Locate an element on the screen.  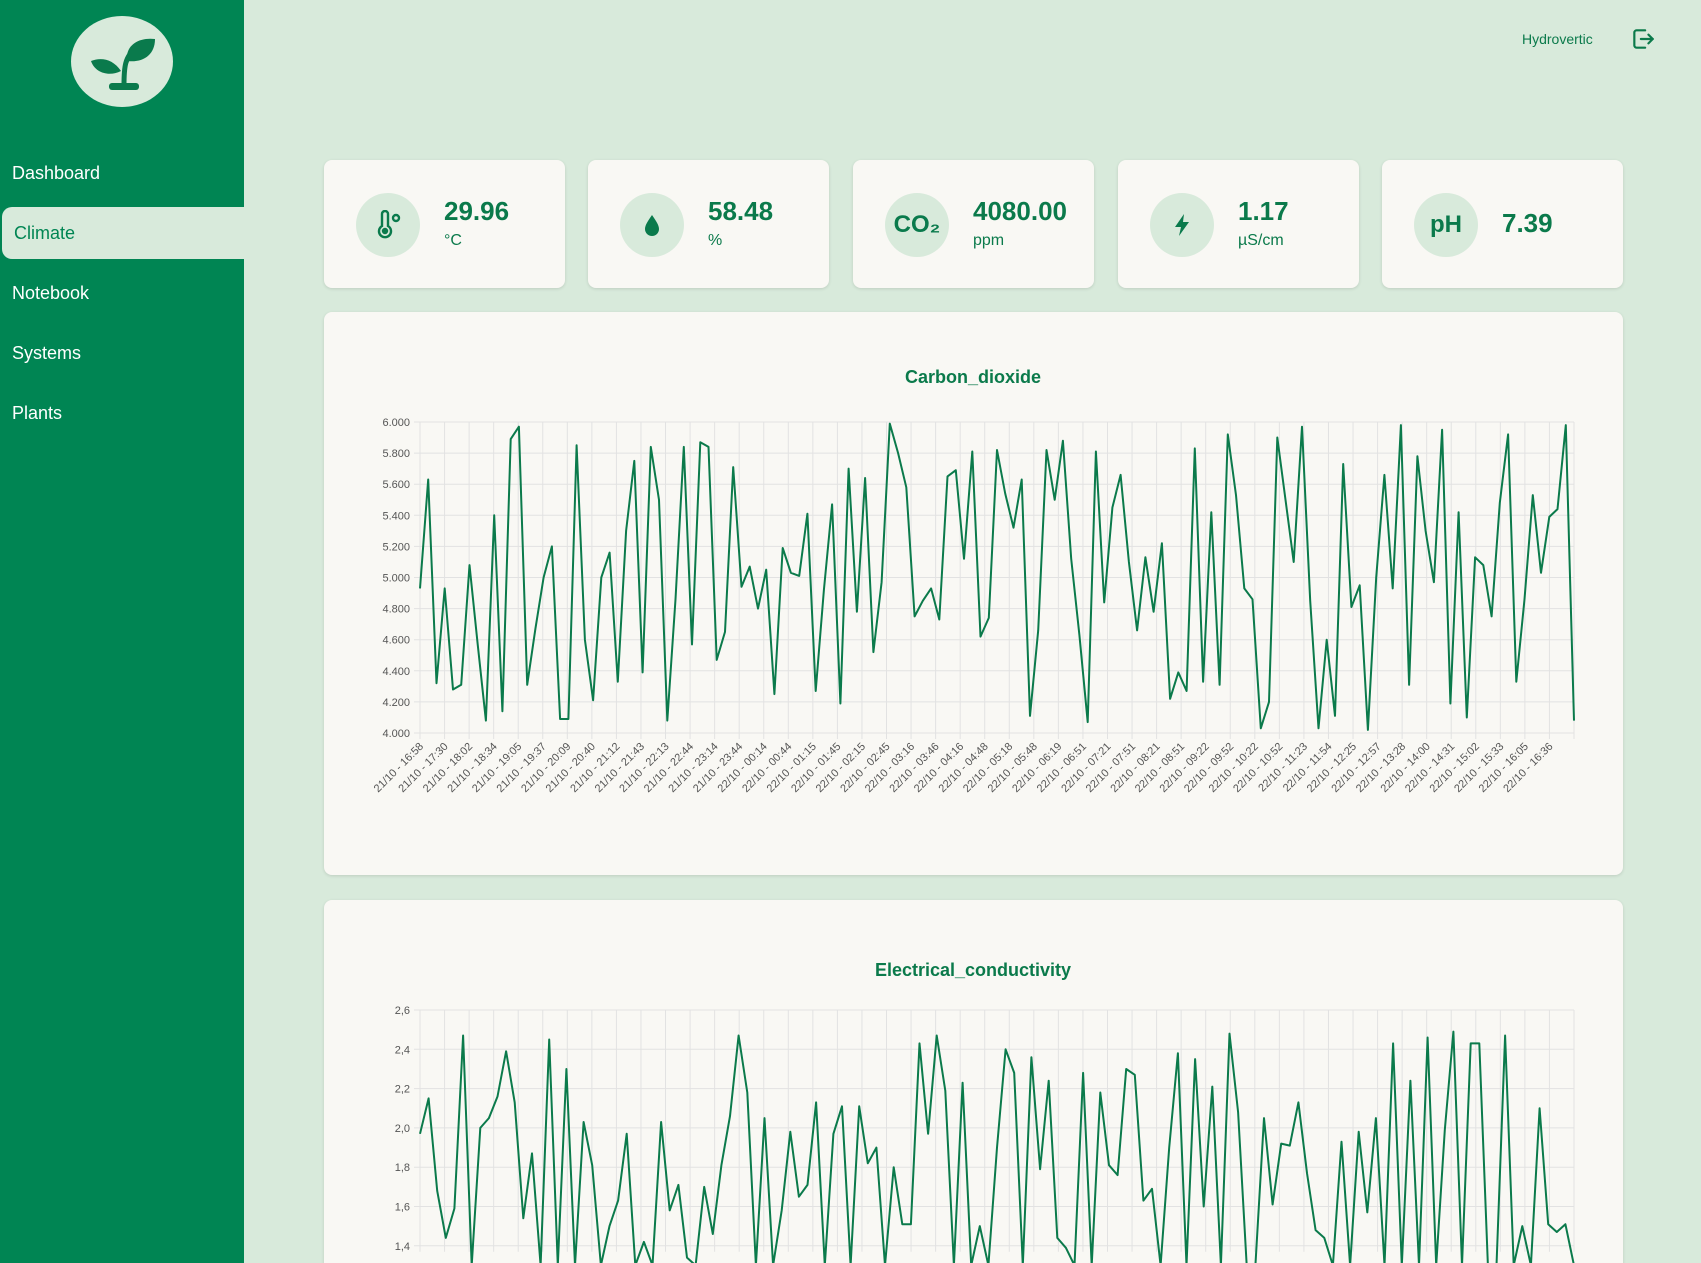
co2-icon-text: CO₂ is located at coordinates (917, 224).